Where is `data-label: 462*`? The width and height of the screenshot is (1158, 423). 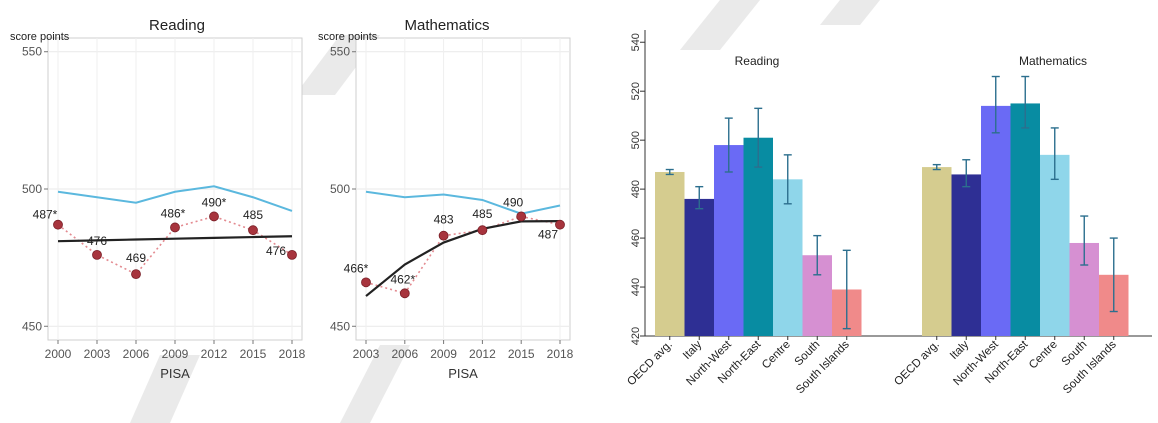 data-label: 462* is located at coordinates (402, 279).